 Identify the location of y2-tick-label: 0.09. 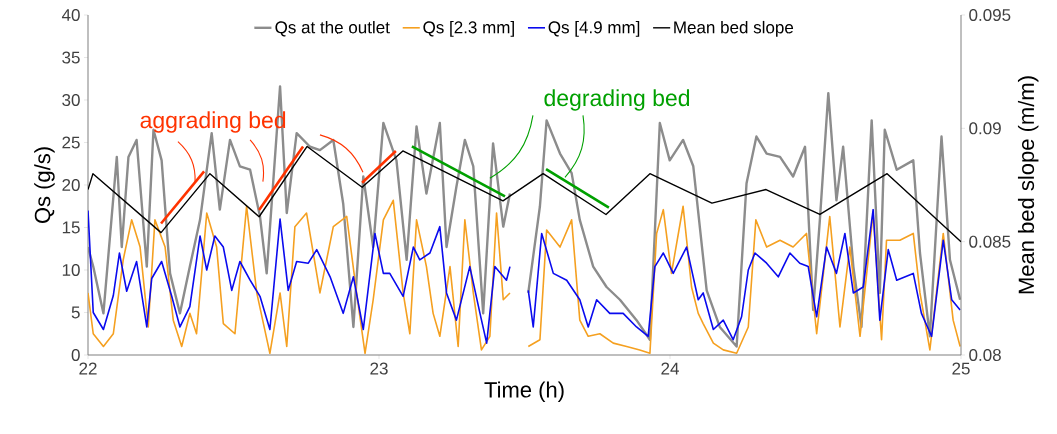
(985, 128).